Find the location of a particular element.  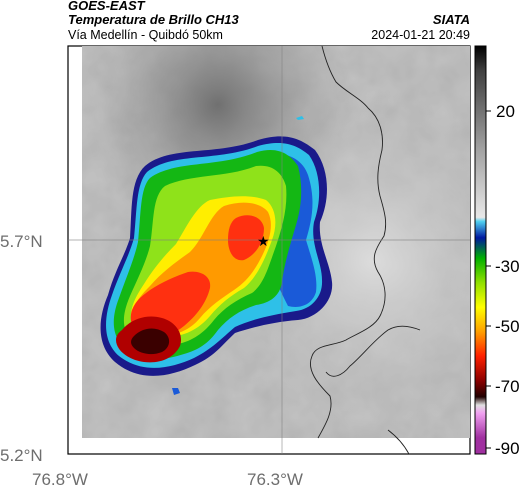

lon-tick-76-3: 76.3°W is located at coordinates (275, 479).